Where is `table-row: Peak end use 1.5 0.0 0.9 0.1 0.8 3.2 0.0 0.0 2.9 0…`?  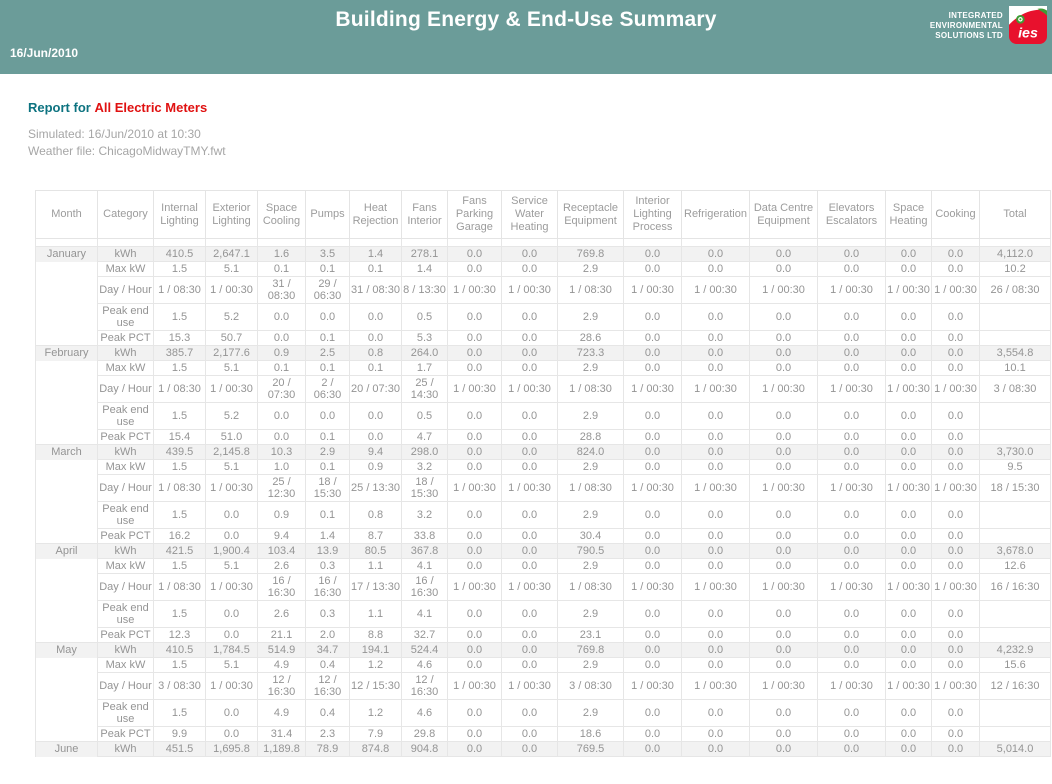
table-row: Peak end use 1.5 0.0 0.9 0.1 0.8 3.2 0.0 0.0 2.9 0… is located at coordinates (543, 515).